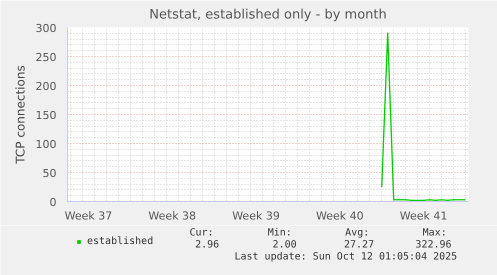 The image size is (497, 275). Describe the element at coordinates (207, 245) in the screenshot. I see `text: 2.96` at that location.